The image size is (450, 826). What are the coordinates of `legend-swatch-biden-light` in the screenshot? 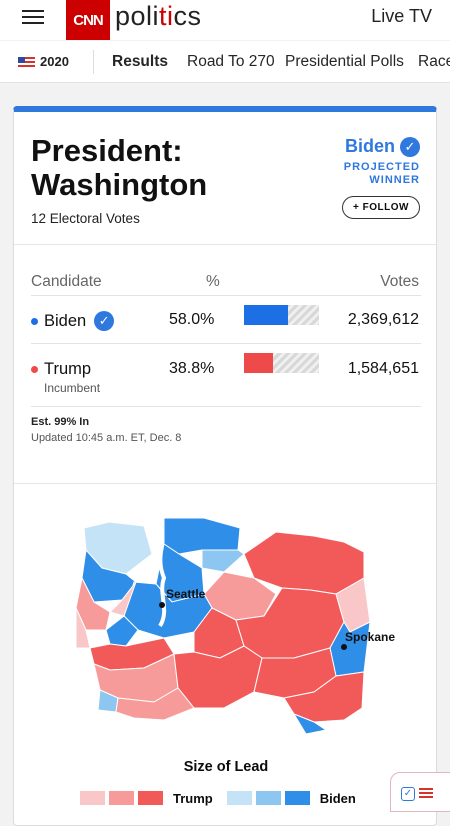 It's located at (239, 798).